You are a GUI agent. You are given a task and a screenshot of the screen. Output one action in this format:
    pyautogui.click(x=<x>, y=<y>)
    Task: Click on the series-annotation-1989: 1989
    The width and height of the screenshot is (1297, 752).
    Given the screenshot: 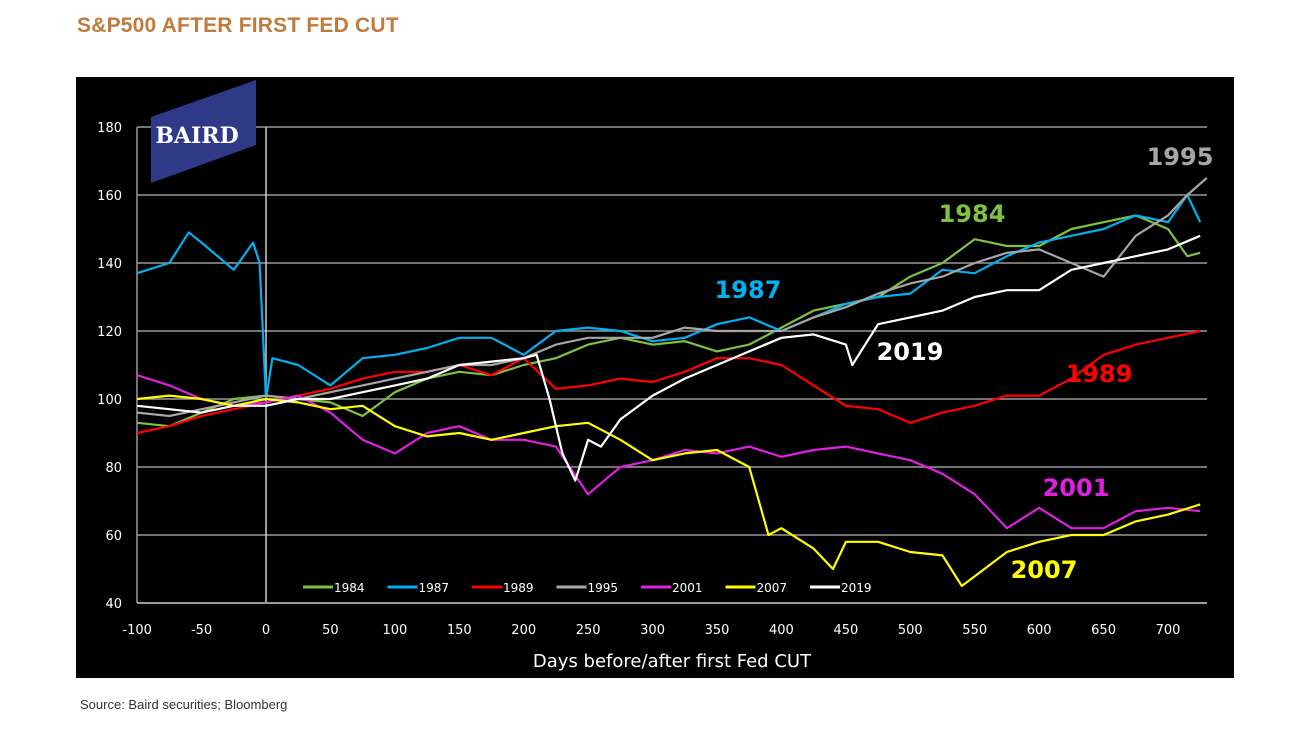 What is the action you would take?
    pyautogui.click(x=1099, y=374)
    